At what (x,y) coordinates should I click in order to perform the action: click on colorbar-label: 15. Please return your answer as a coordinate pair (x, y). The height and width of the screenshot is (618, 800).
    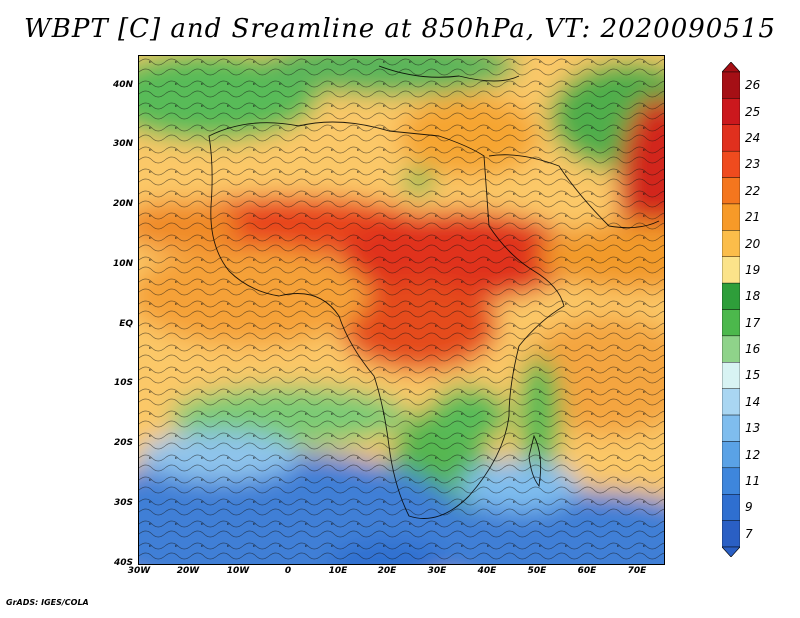
    Looking at the image, I should click on (753, 375).